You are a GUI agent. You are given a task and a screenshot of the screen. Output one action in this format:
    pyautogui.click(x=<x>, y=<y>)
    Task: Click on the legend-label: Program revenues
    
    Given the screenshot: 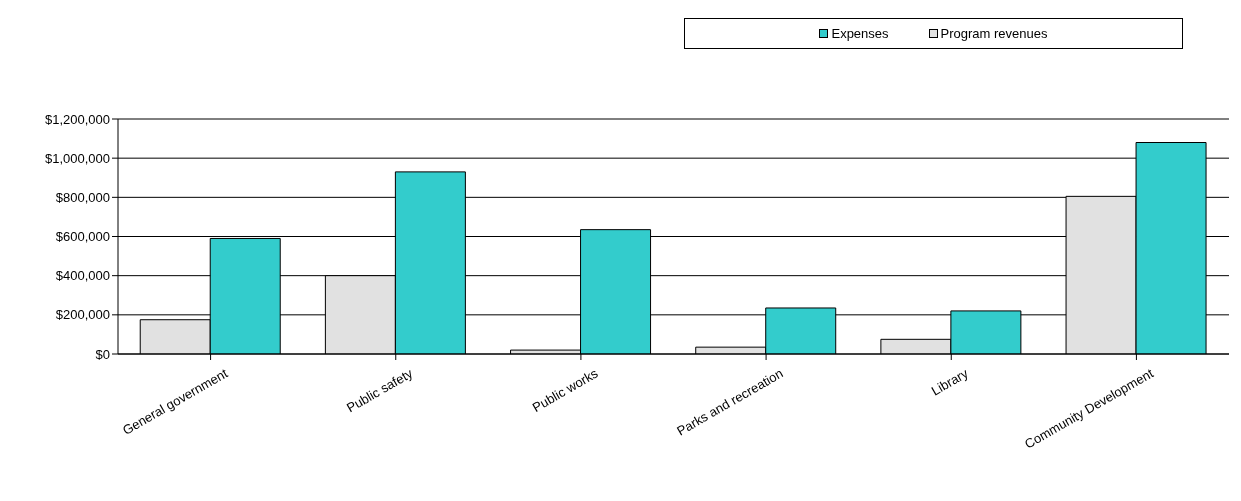 What is the action you would take?
    pyautogui.click(x=993, y=33)
    